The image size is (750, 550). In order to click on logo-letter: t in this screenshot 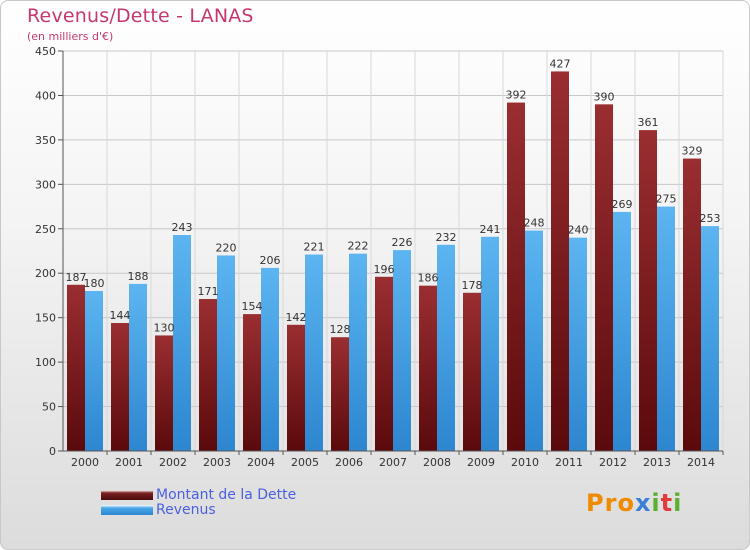, I will do `click(667, 503)`.